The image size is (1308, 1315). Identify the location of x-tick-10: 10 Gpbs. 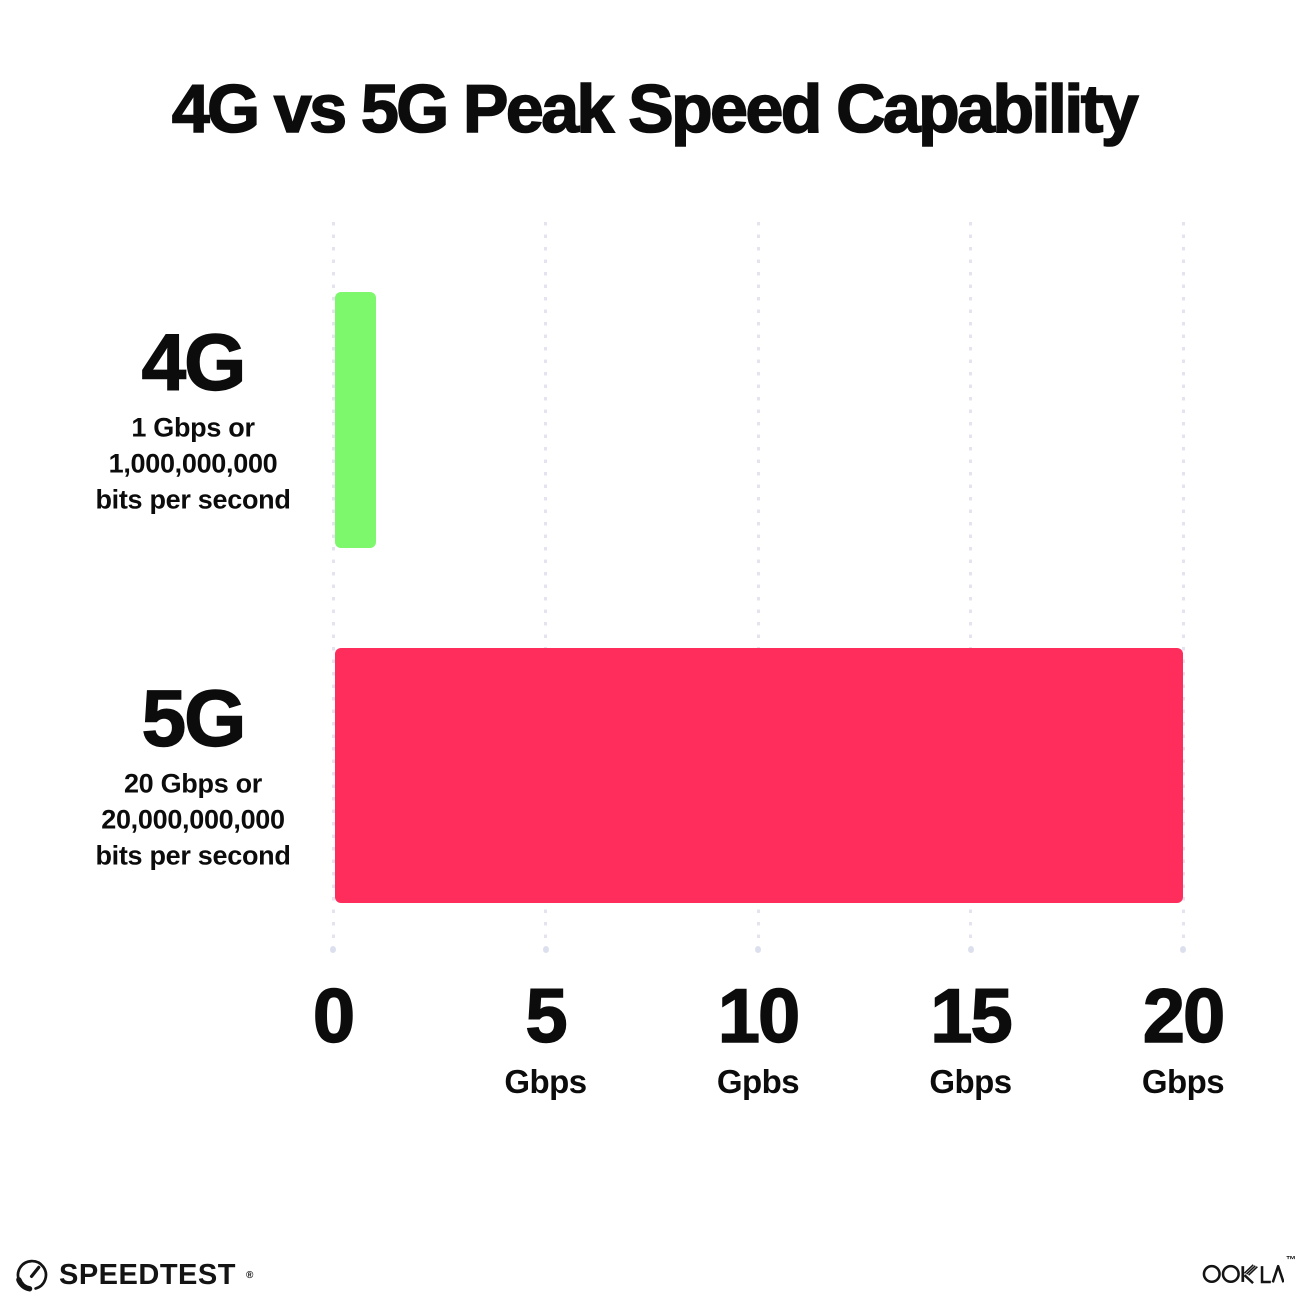
(758, 1037).